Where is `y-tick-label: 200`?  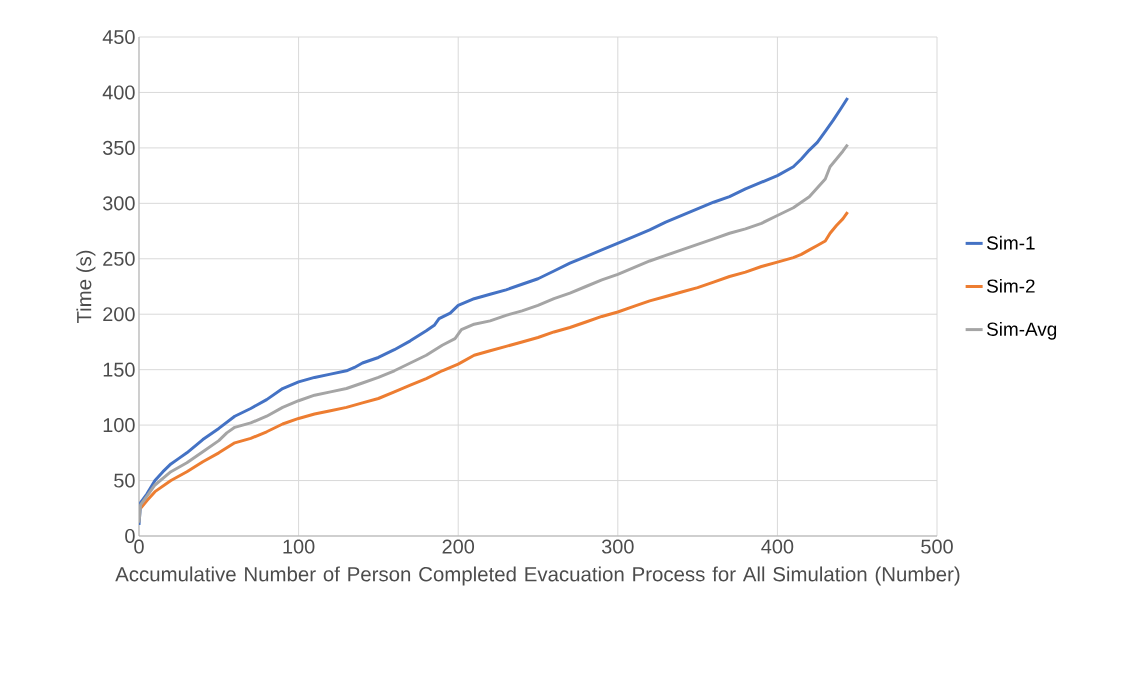 y-tick-label: 200 is located at coordinates (119, 314).